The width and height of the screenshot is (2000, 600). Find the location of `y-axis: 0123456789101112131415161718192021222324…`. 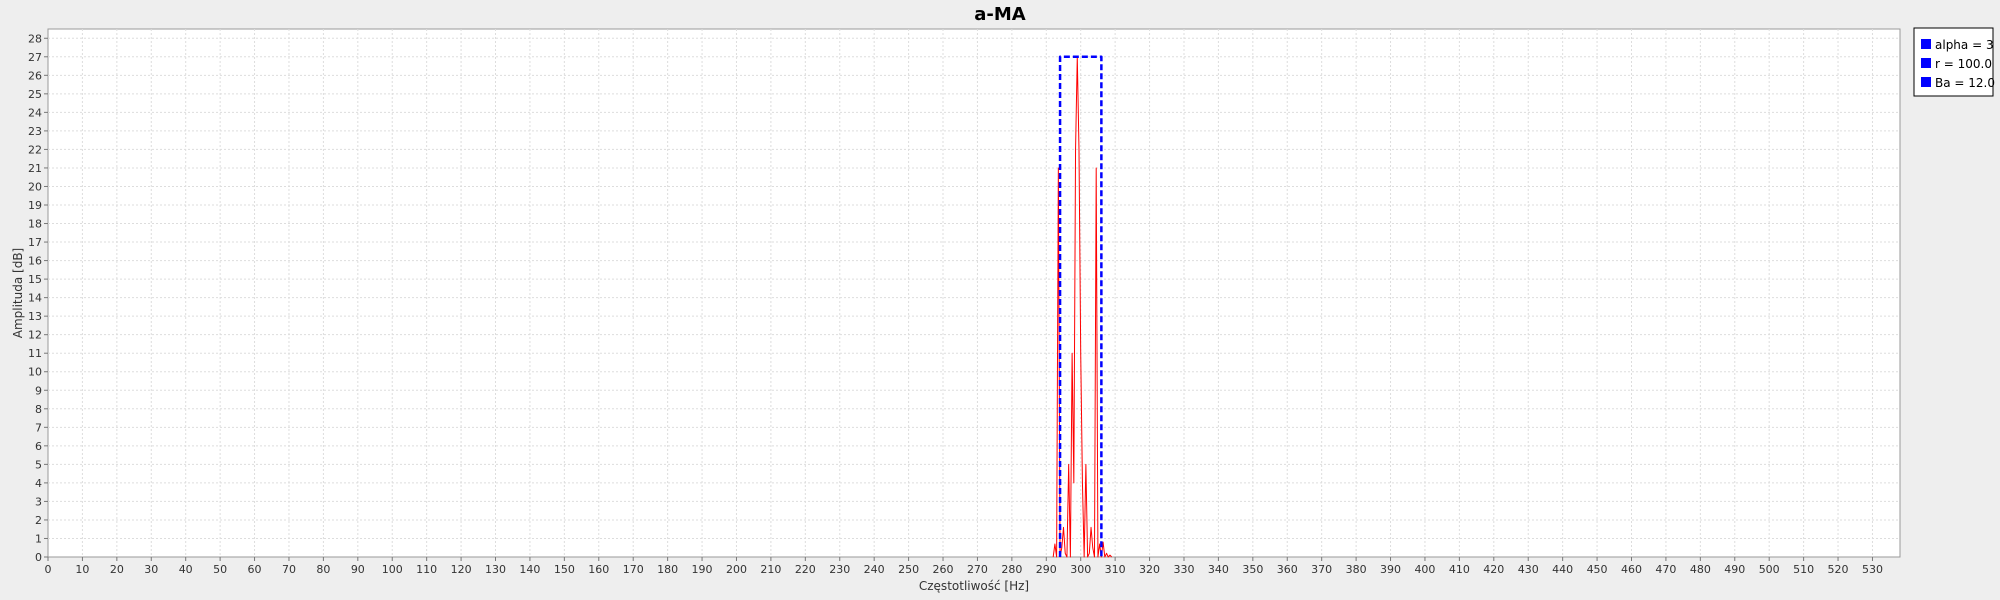

y-axis: 0123456789101112131415161718192021222324… is located at coordinates (38, 298).